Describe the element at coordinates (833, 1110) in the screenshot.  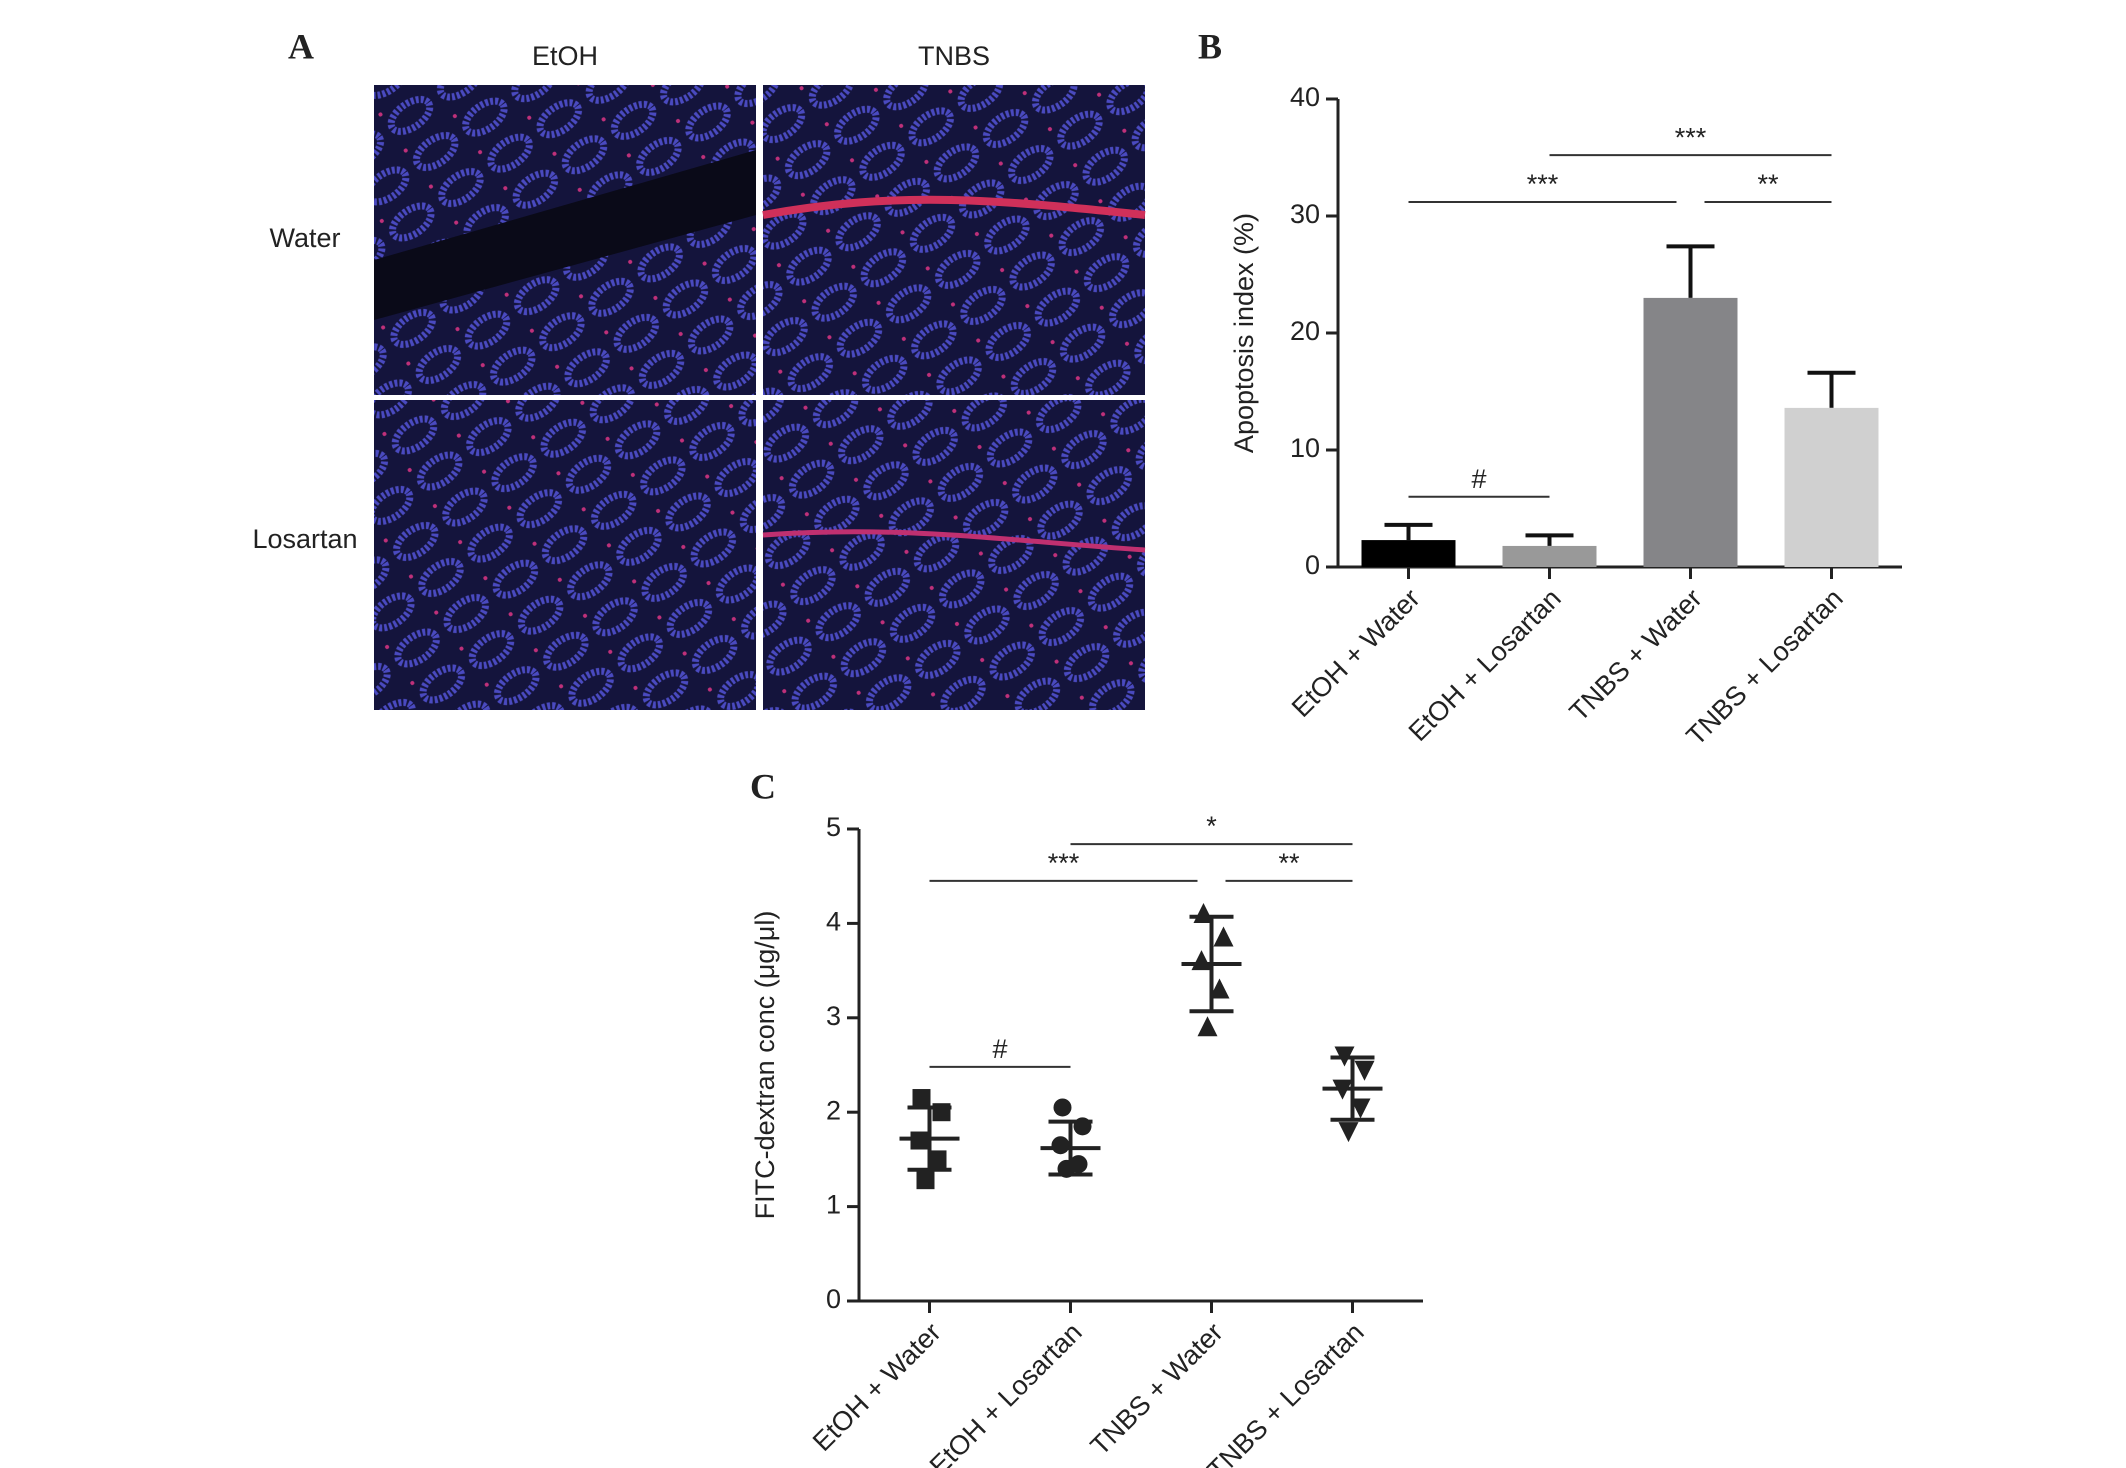
I see `y-tick-label: 2` at that location.